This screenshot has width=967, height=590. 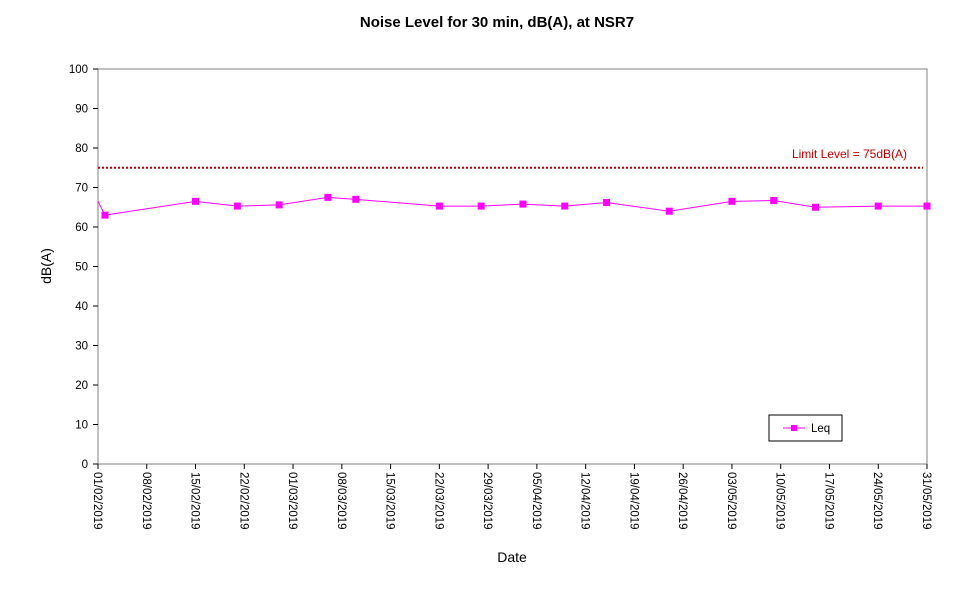 What do you see at coordinates (633, 501) in the screenshot?
I see `x-tick-label: 19/04/2019` at bounding box center [633, 501].